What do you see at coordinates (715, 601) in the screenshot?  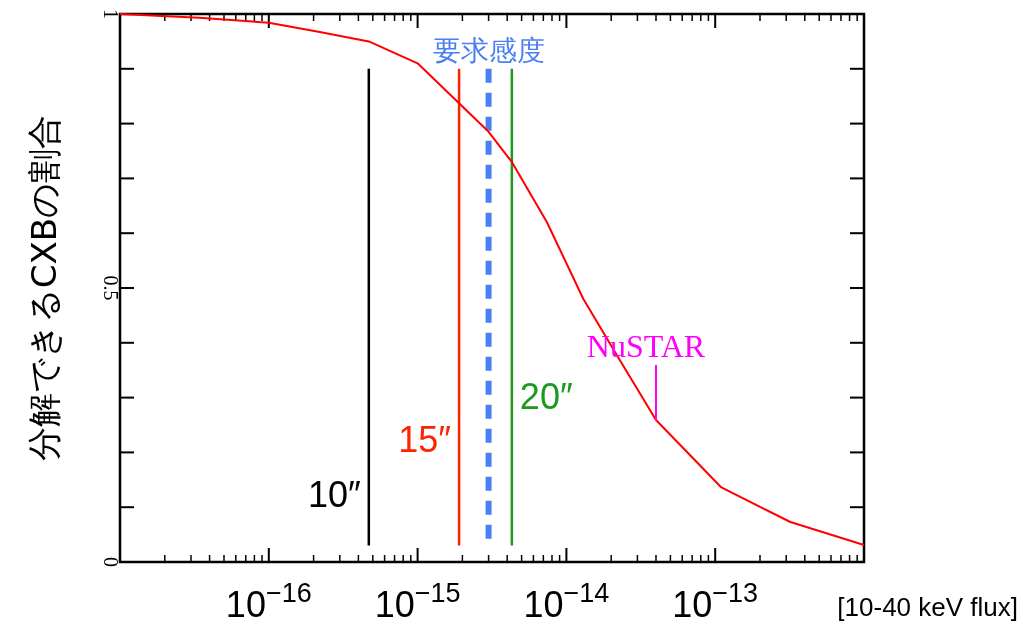 I see `x-tick-label: 10$^{−13}$` at bounding box center [715, 601].